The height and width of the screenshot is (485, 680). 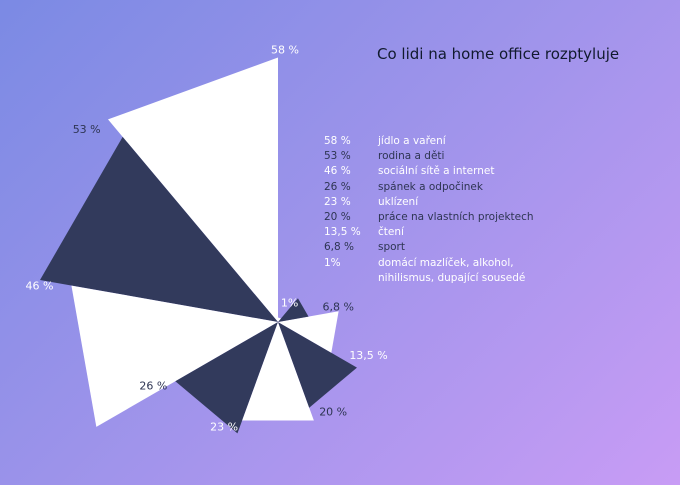 I want to click on legend-item: 23 % uklízení, so click(x=431, y=202).